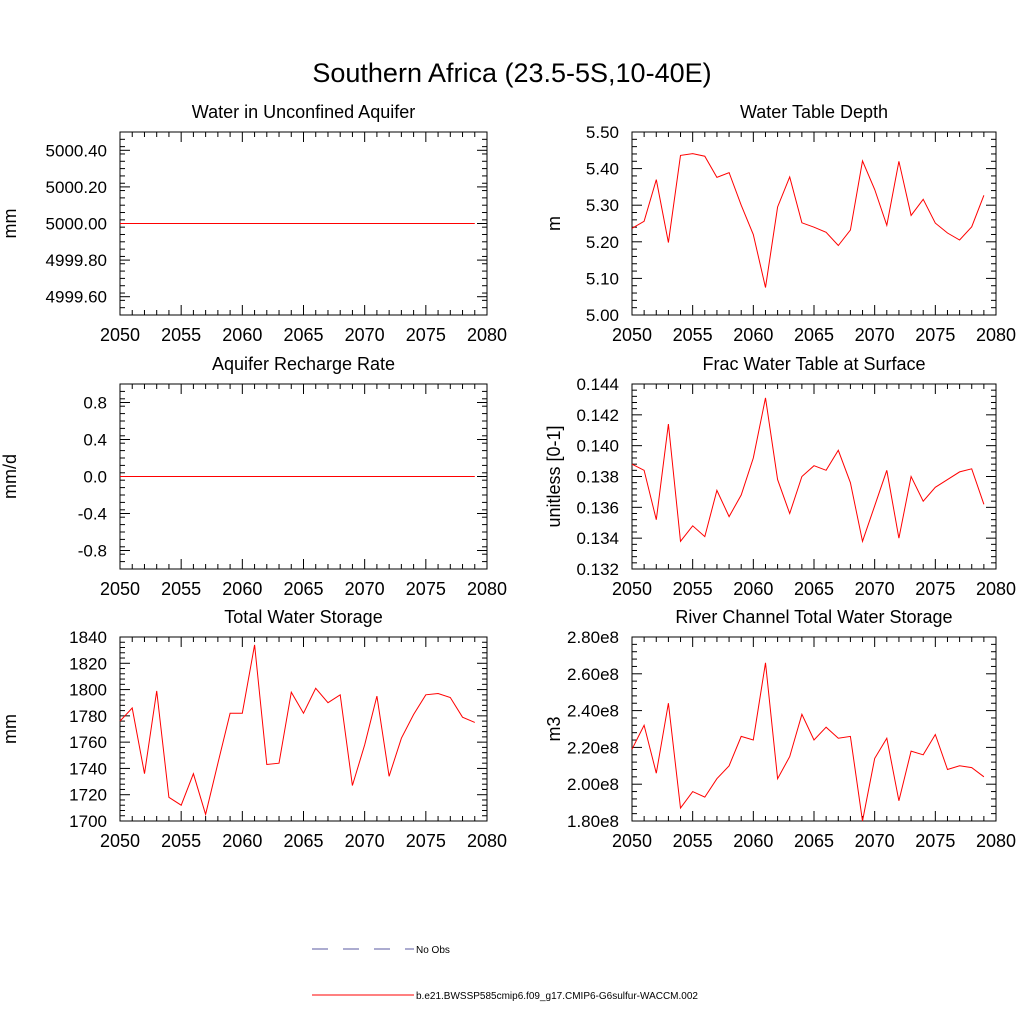 The image size is (1024, 1024). I want to click on y-tick-label: 2.80e8, so click(593, 637).